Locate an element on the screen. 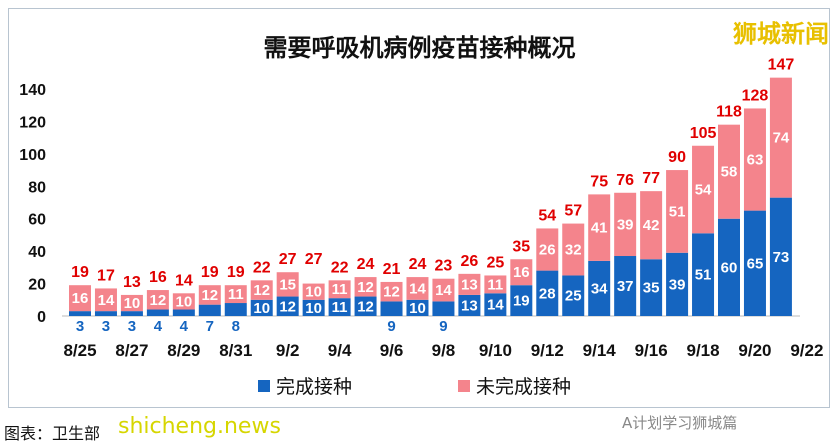  legend-item-vaccinated: 完成接种 is located at coordinates (305, 385).